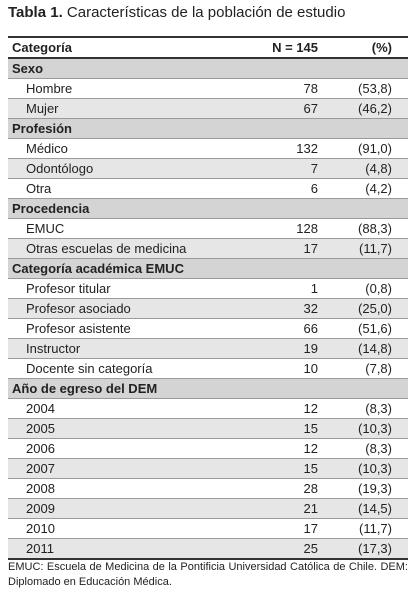 The image size is (418, 614). What do you see at coordinates (208, 289) in the screenshot?
I see `data-row: Profesor titular 1 (0,8)` at bounding box center [208, 289].